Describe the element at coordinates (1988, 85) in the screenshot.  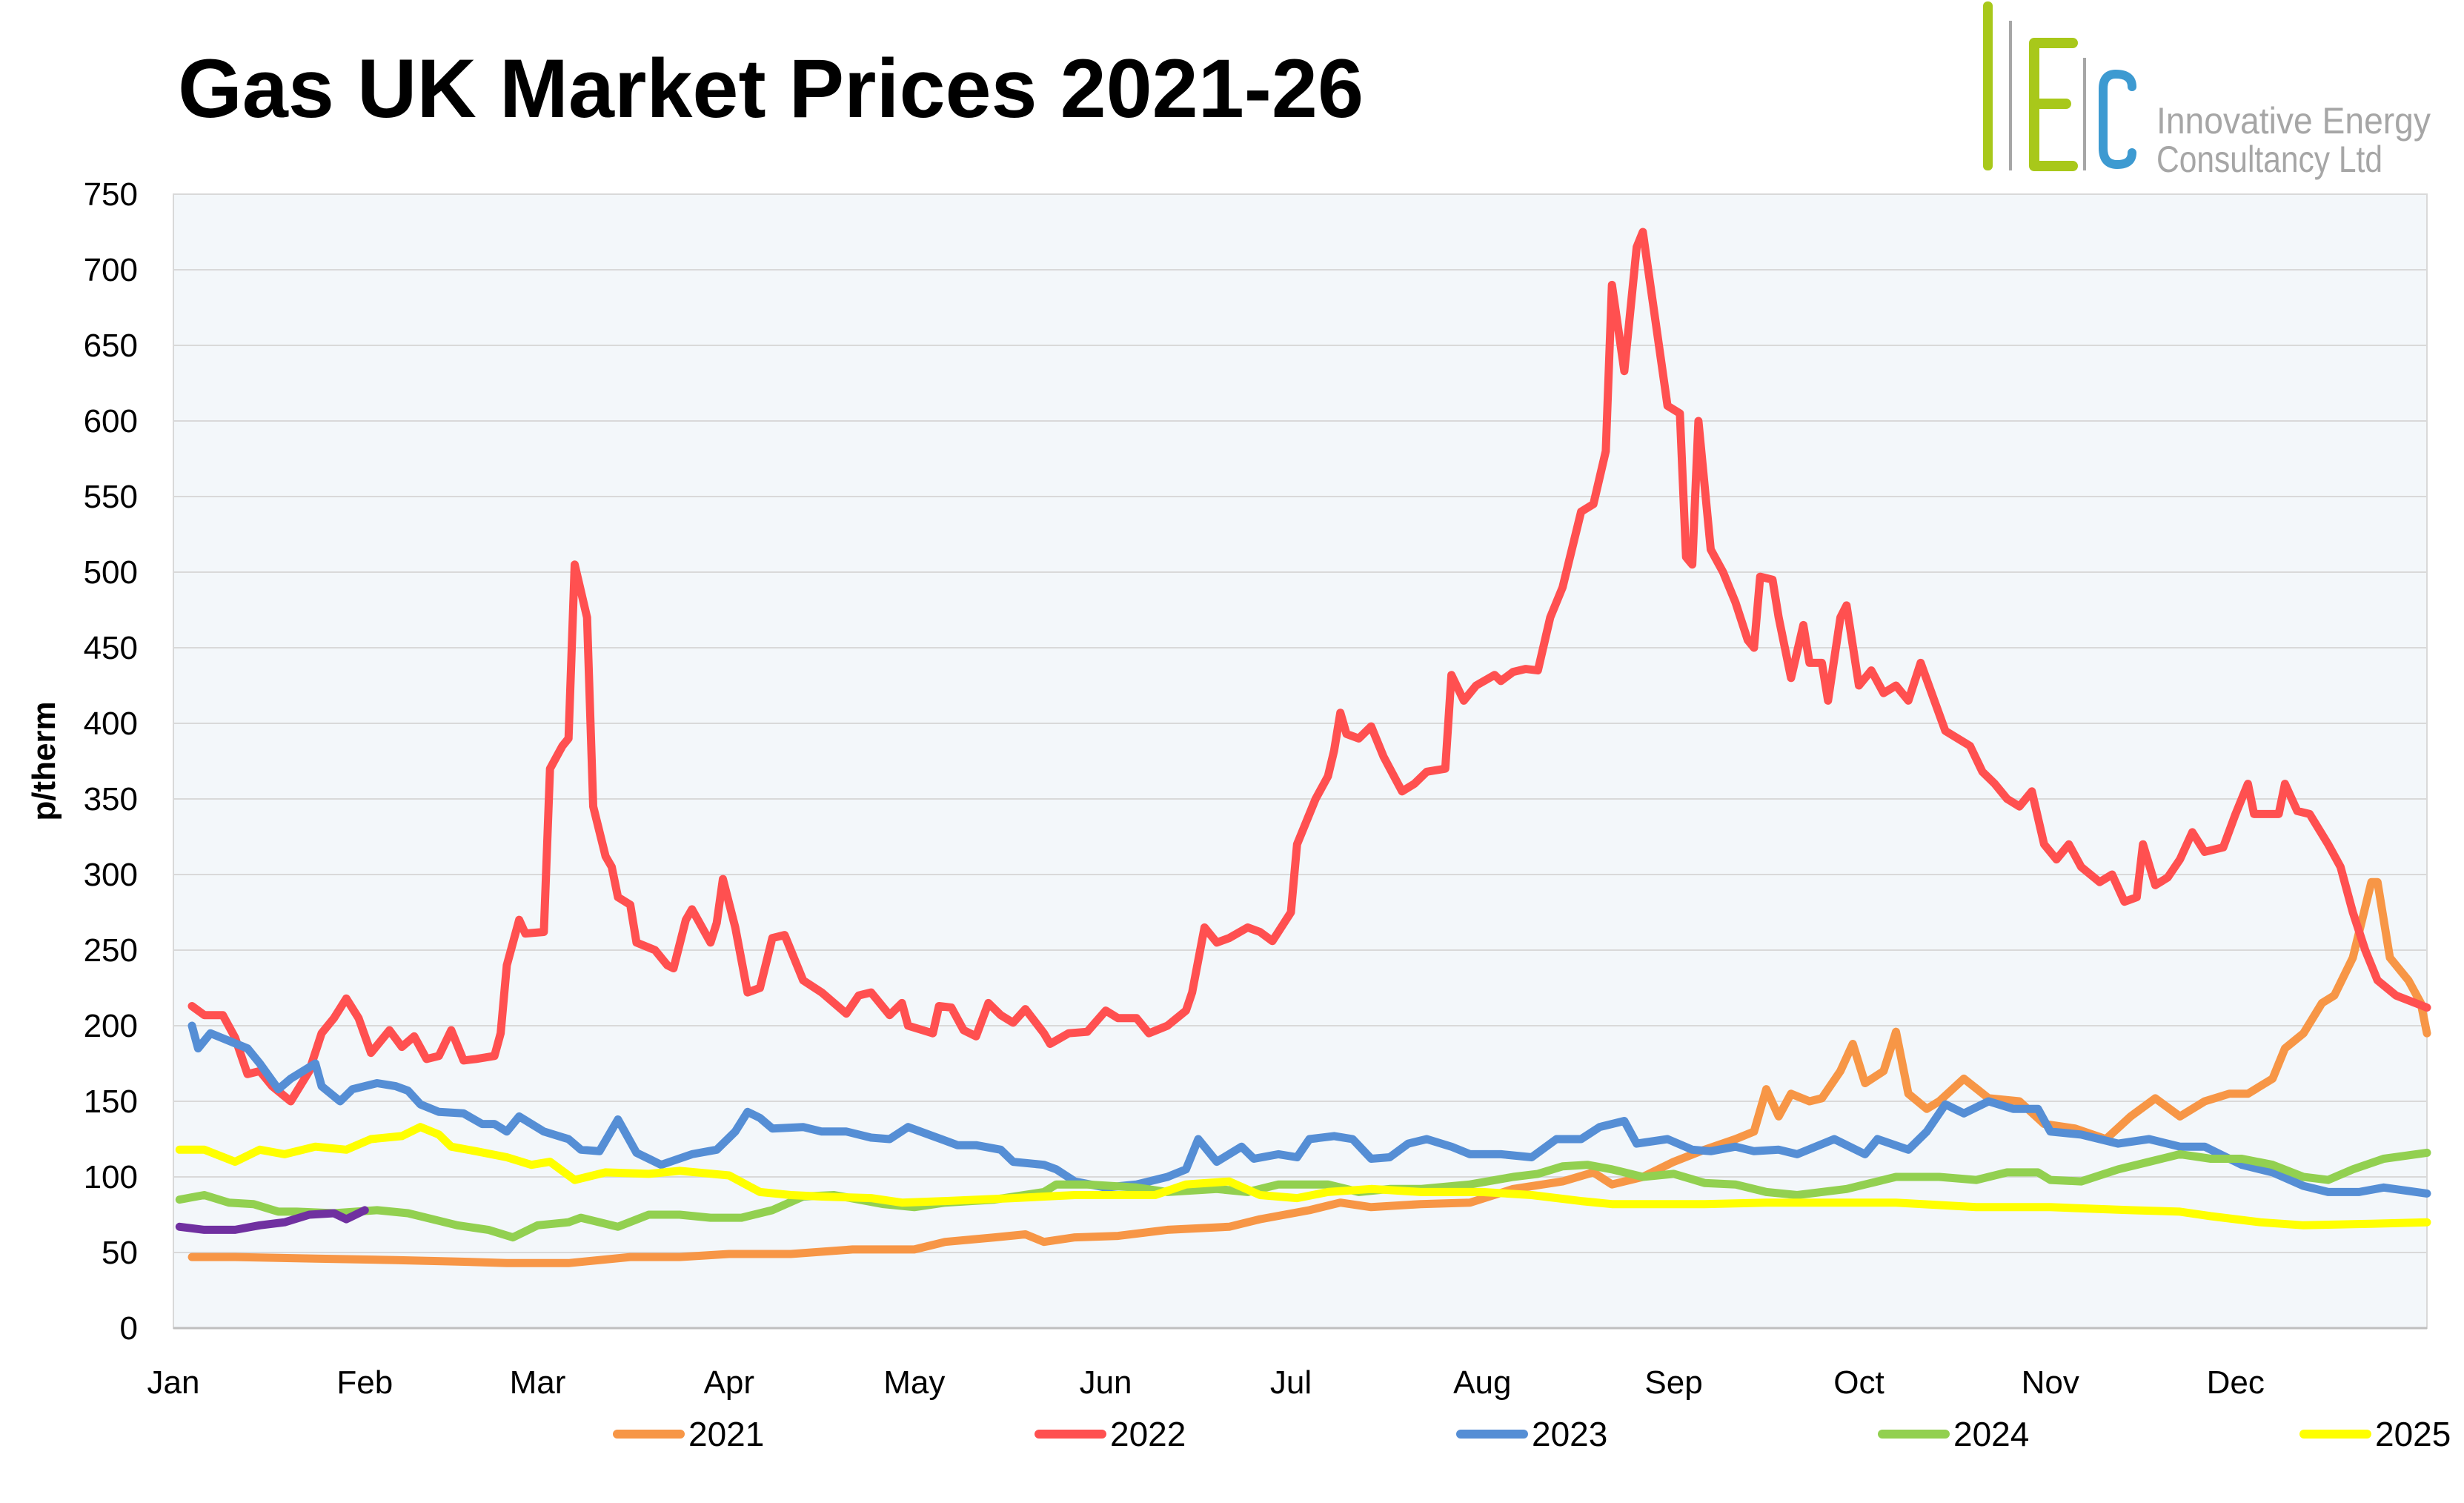
I see `logo-bar-green` at that location.